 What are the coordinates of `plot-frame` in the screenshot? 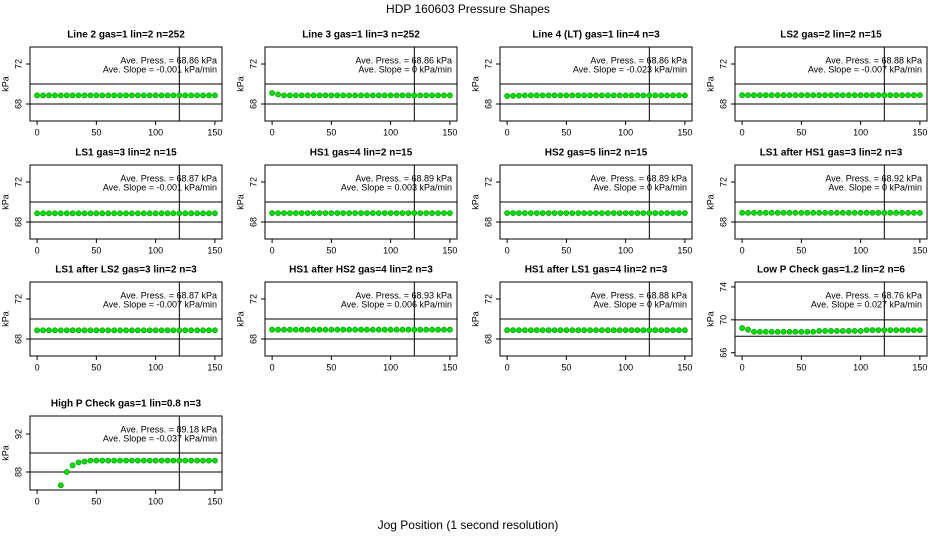 It's located at (831, 319).